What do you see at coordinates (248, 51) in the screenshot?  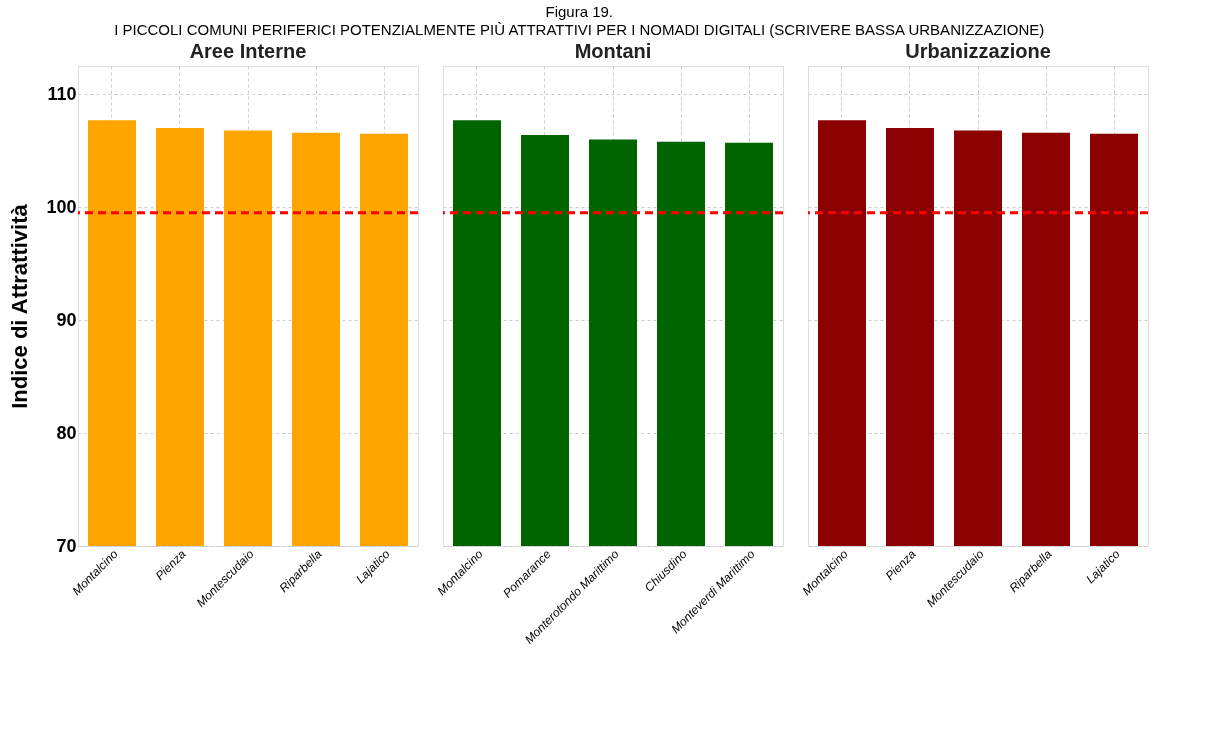 I see `chart-title: Aree Interne` at bounding box center [248, 51].